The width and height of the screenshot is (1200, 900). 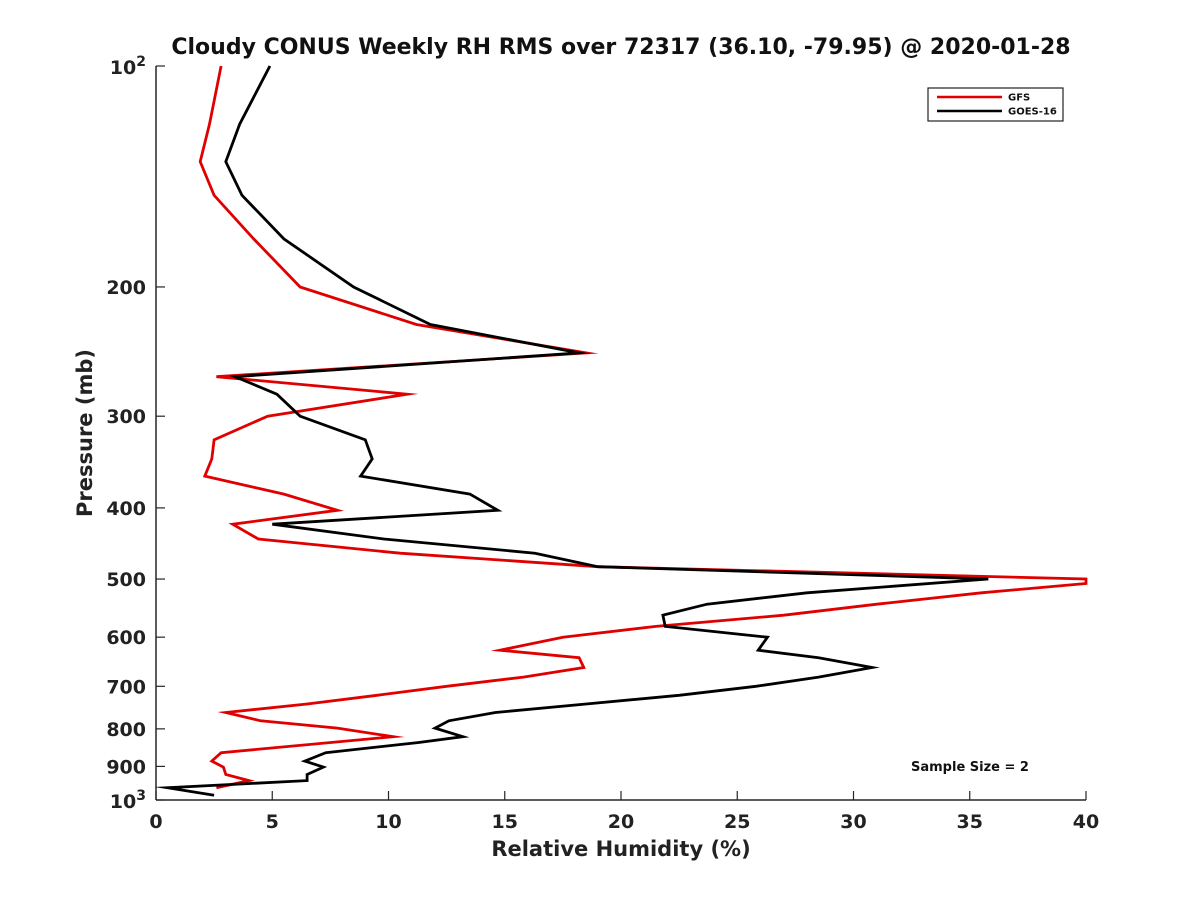 I want to click on y-tick-label: 10², so click(x=128, y=66).